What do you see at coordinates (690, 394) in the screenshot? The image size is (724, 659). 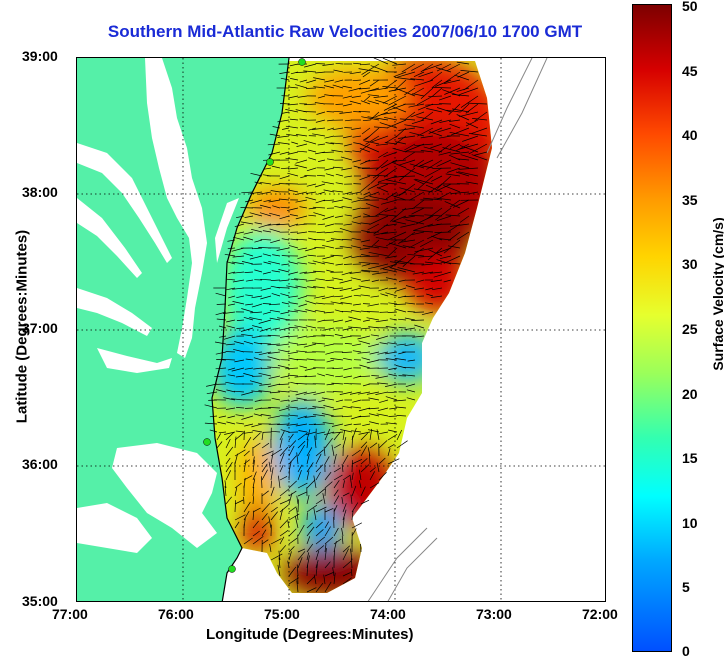 I see `colorbar-tick: 20` at bounding box center [690, 394].